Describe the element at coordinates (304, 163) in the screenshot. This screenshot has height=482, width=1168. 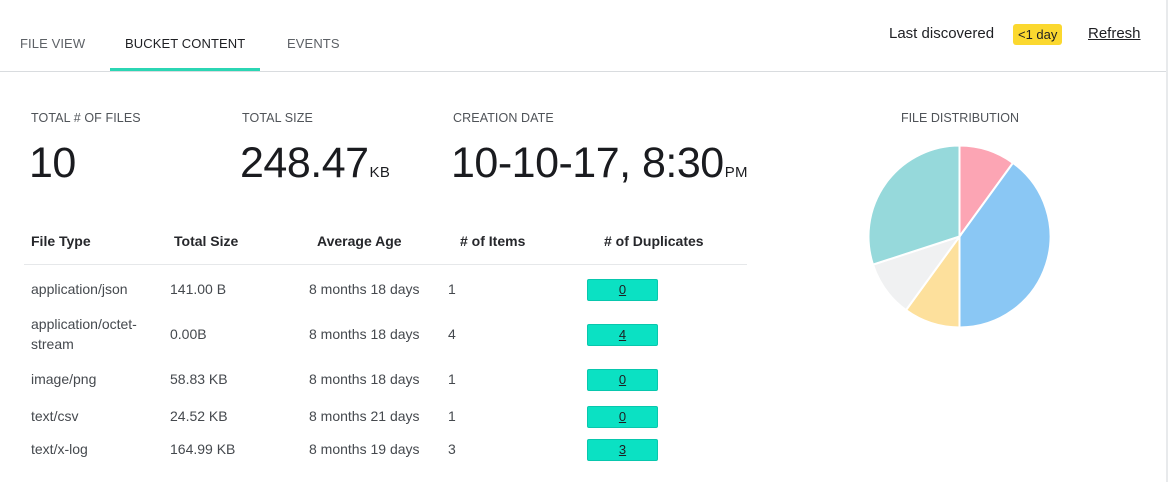
I see `total-size-number: 248.47` at that location.